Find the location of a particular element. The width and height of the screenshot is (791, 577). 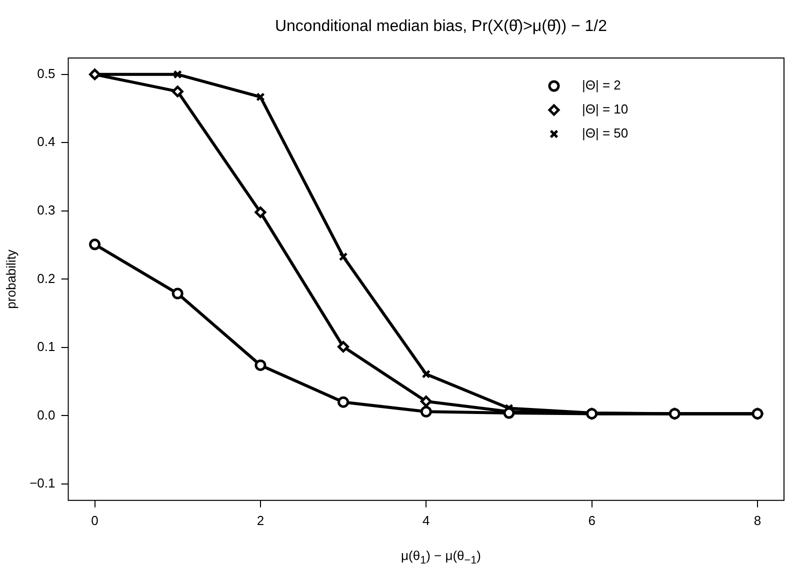

y-tick-label: 0.4 is located at coordinates (46, 142).